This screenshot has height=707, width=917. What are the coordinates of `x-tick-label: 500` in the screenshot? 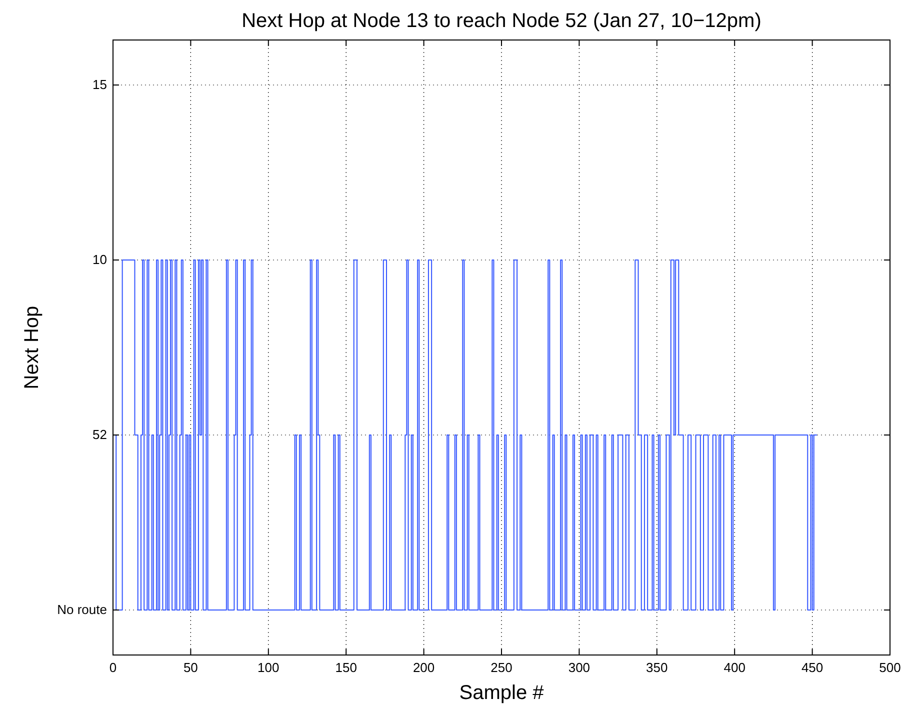 It's located at (890, 667).